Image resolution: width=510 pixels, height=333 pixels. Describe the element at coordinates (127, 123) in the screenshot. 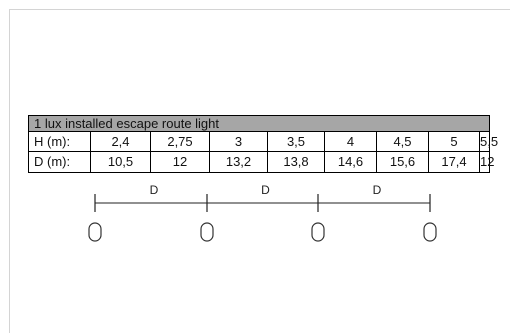

I see `table-title: 1 lux installed escape route light` at that location.